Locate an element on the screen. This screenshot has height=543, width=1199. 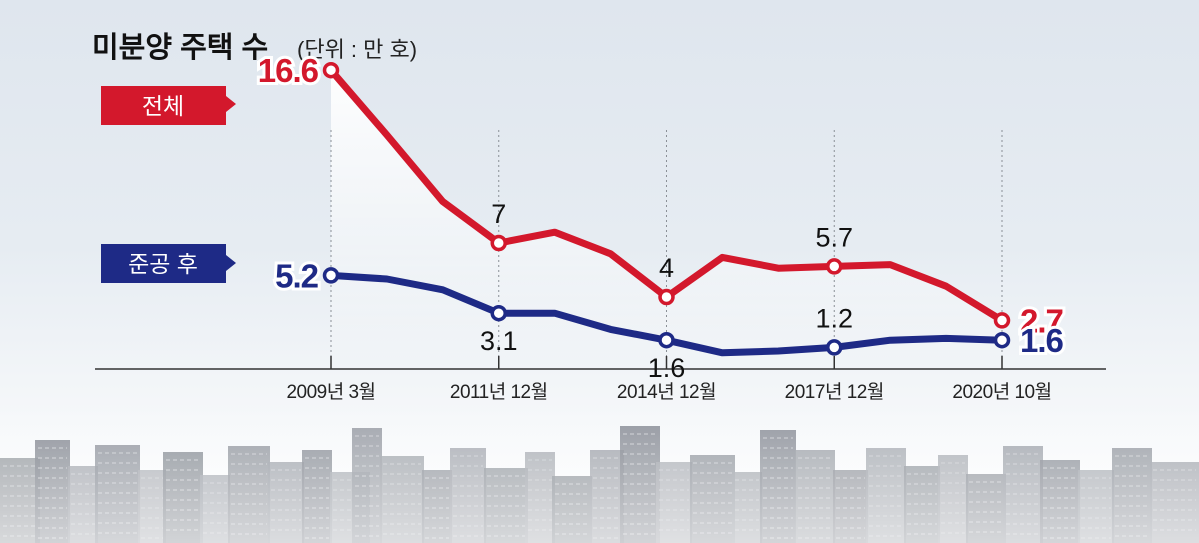
chart-title: 미분양 주택 수 is located at coordinates (180, 47).